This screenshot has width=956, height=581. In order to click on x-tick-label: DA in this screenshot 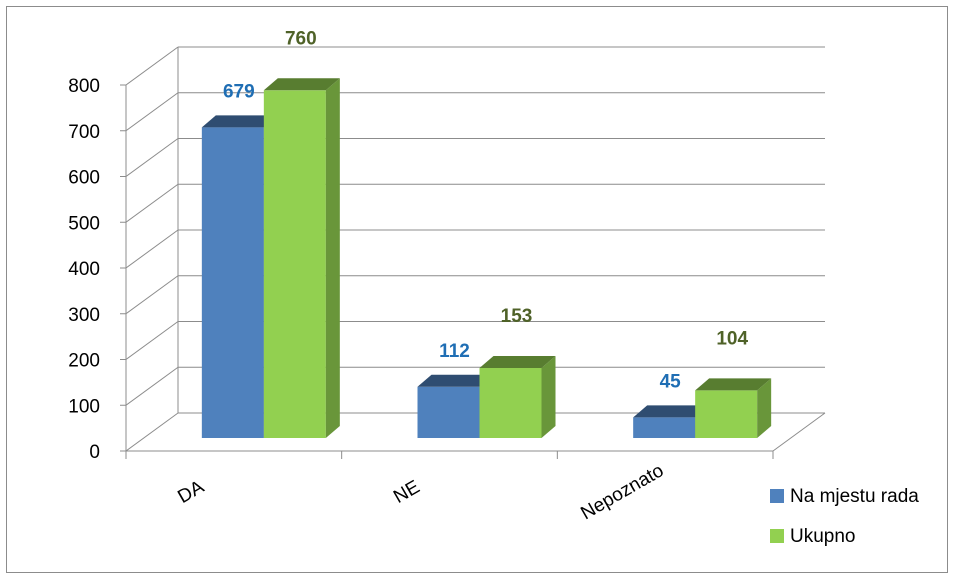, I will do `click(191, 492)`.